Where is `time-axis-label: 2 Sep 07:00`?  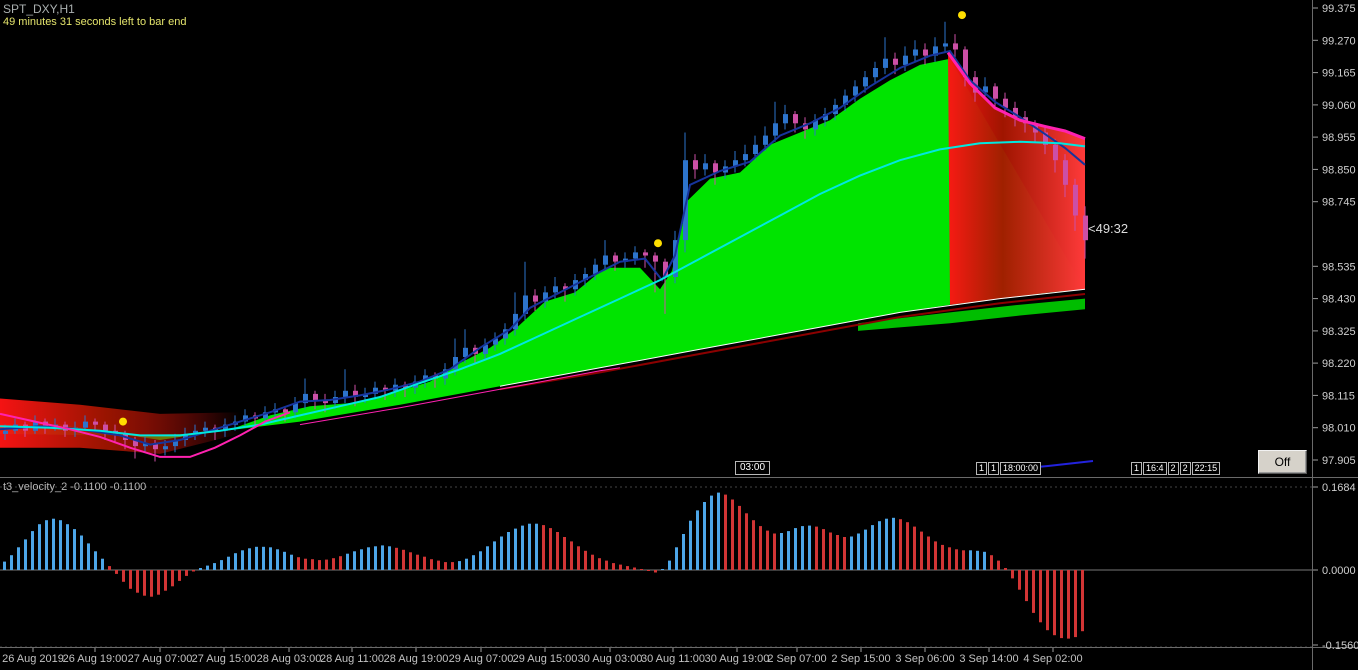
time-axis-label: 2 Sep 07:00 is located at coordinates (797, 659).